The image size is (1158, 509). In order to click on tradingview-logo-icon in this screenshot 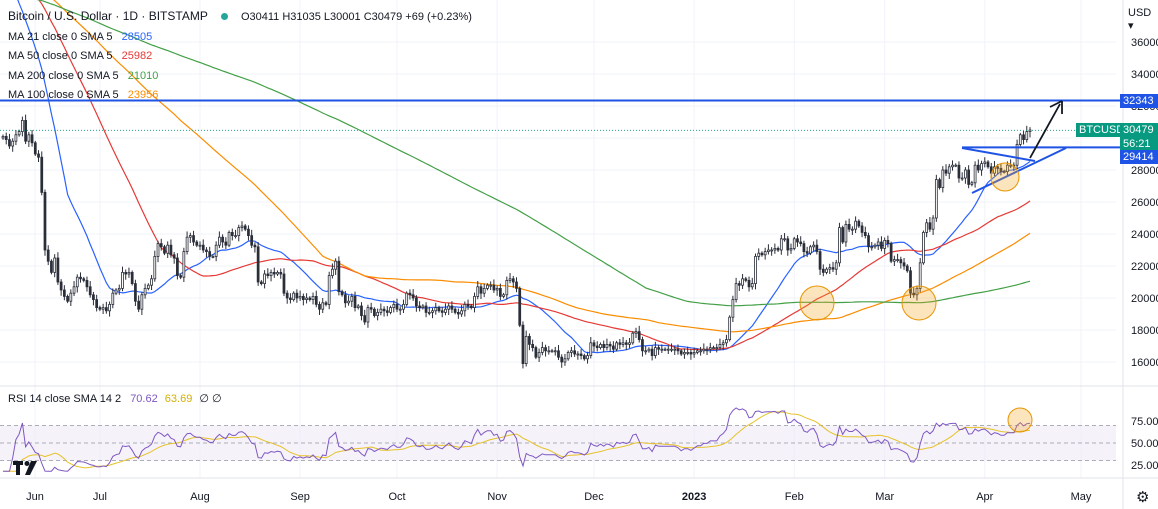, I will do `click(26, 468)`.